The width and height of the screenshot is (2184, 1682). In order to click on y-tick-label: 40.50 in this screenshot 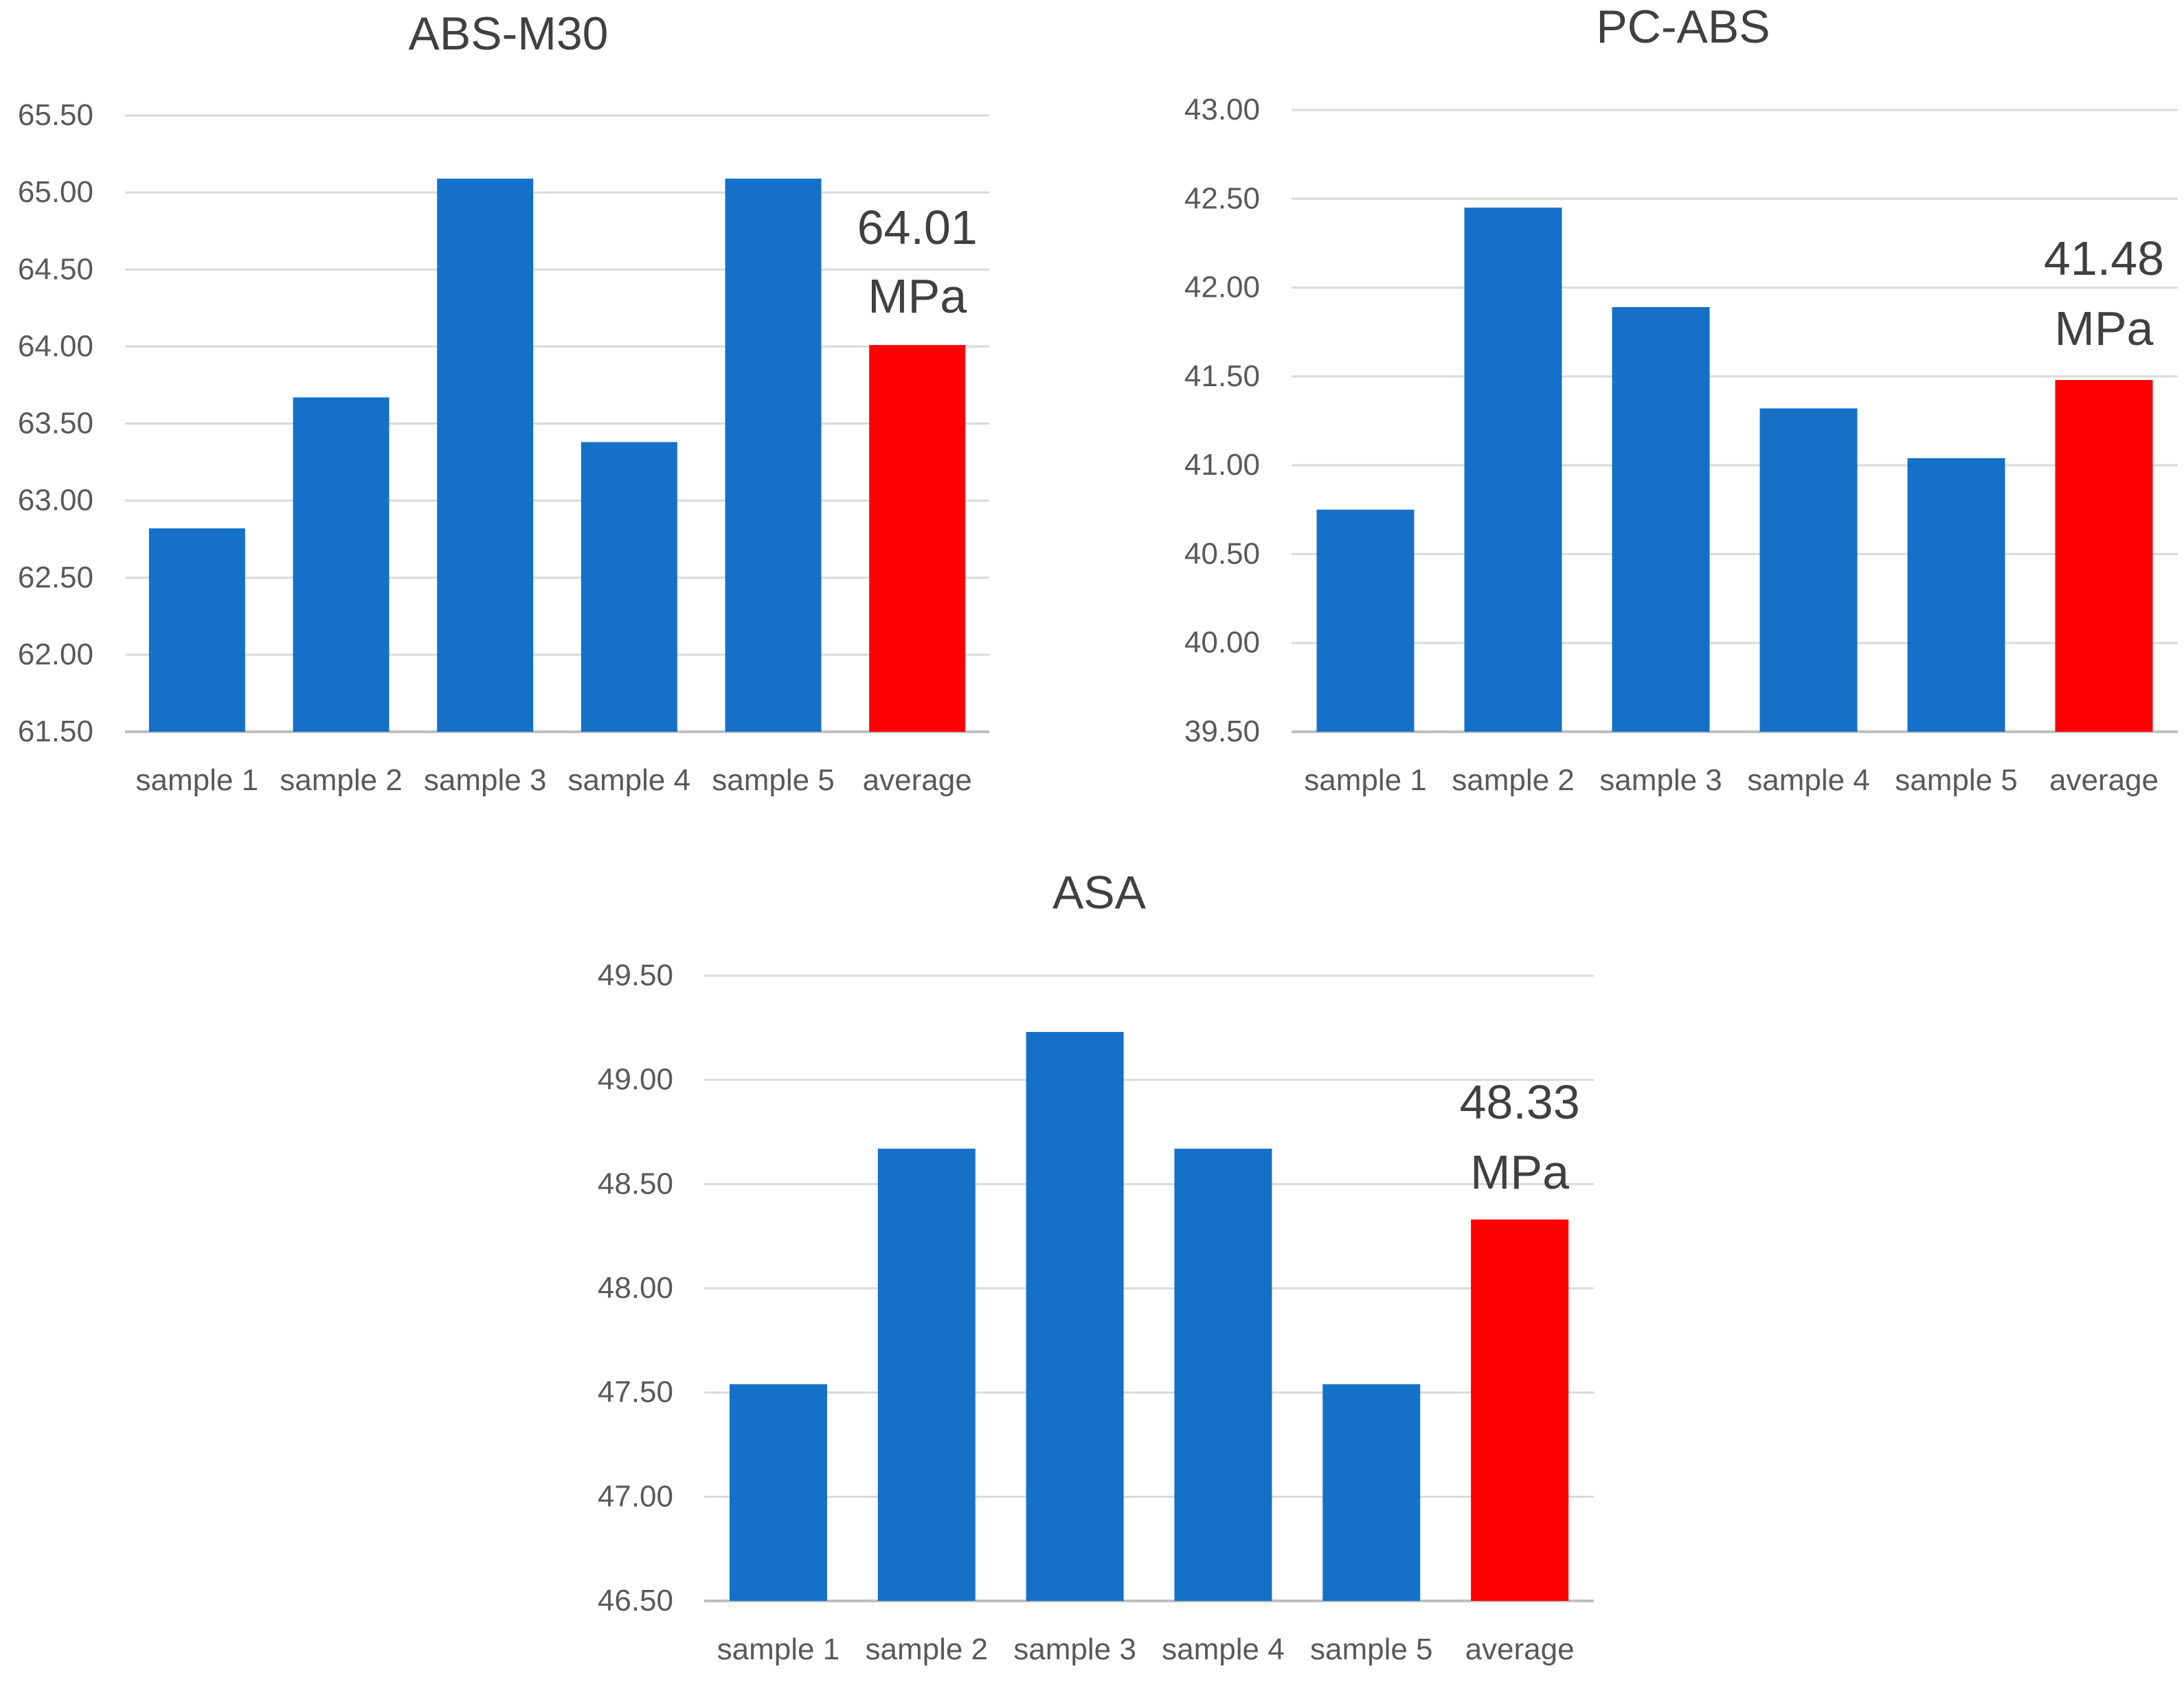, I will do `click(1222, 553)`.